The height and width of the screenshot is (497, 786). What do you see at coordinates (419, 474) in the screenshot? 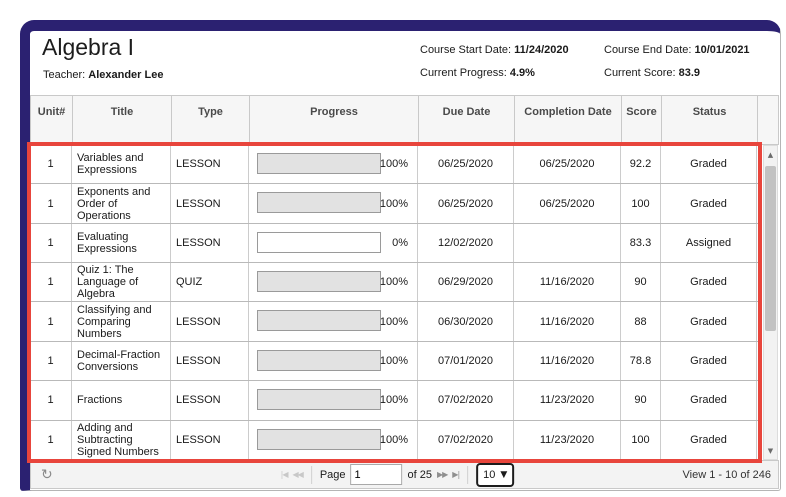
I see `page-count-label: of 25` at bounding box center [419, 474].